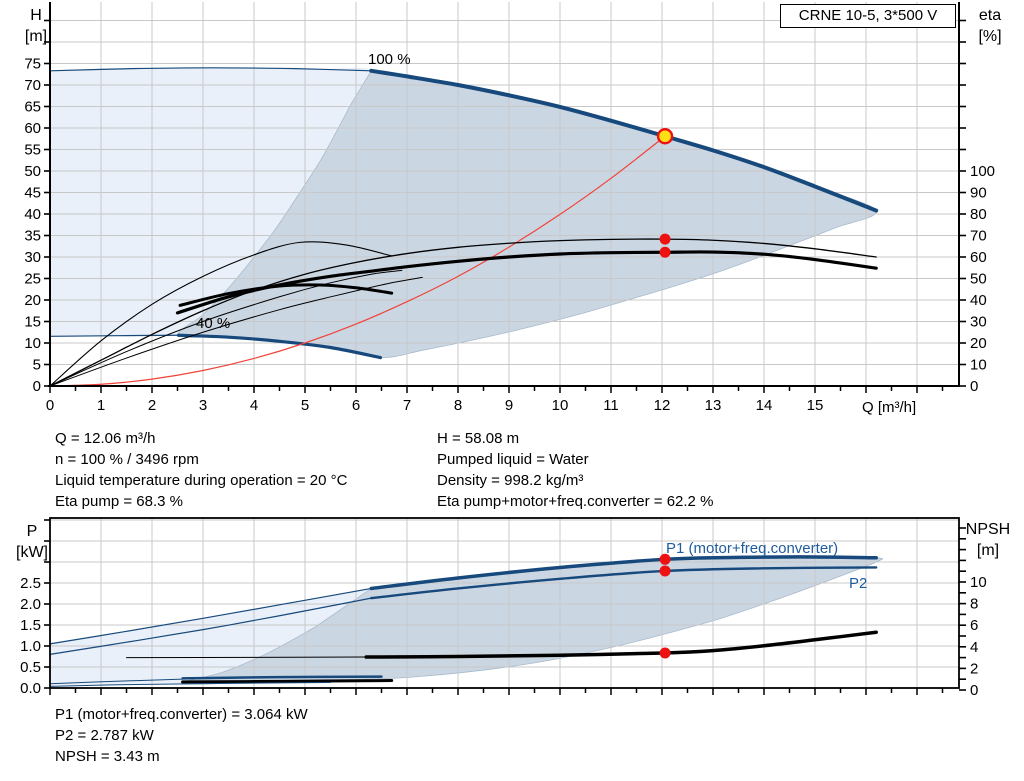 The height and width of the screenshot is (781, 1024). I want to click on eta-pump-40pct-curve, so click(221, 314).